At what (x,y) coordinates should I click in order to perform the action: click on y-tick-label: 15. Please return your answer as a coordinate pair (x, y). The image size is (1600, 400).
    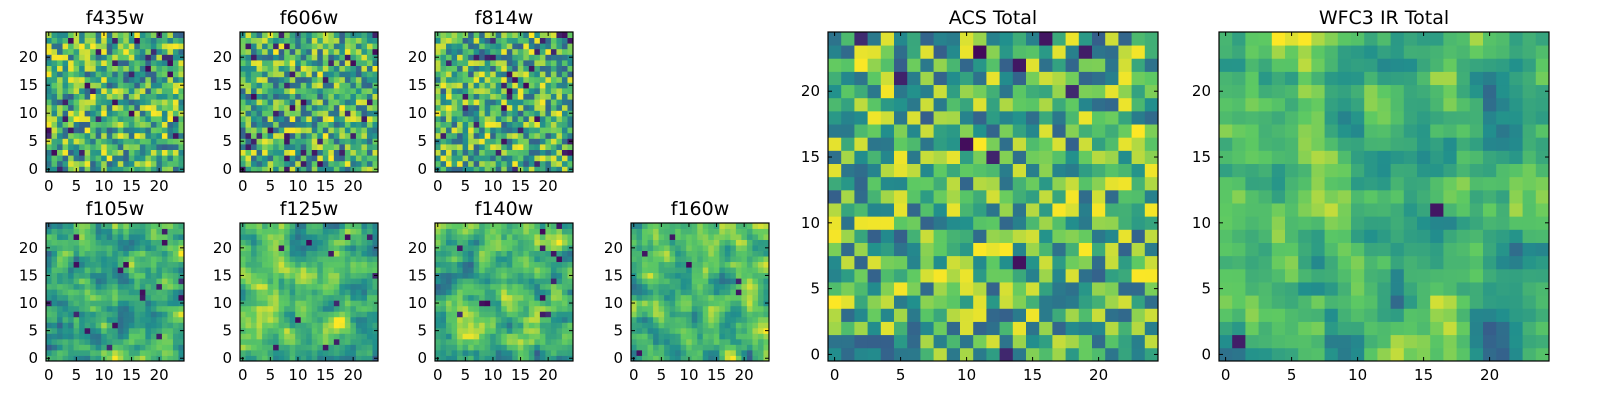
    Looking at the image, I should click on (613, 275).